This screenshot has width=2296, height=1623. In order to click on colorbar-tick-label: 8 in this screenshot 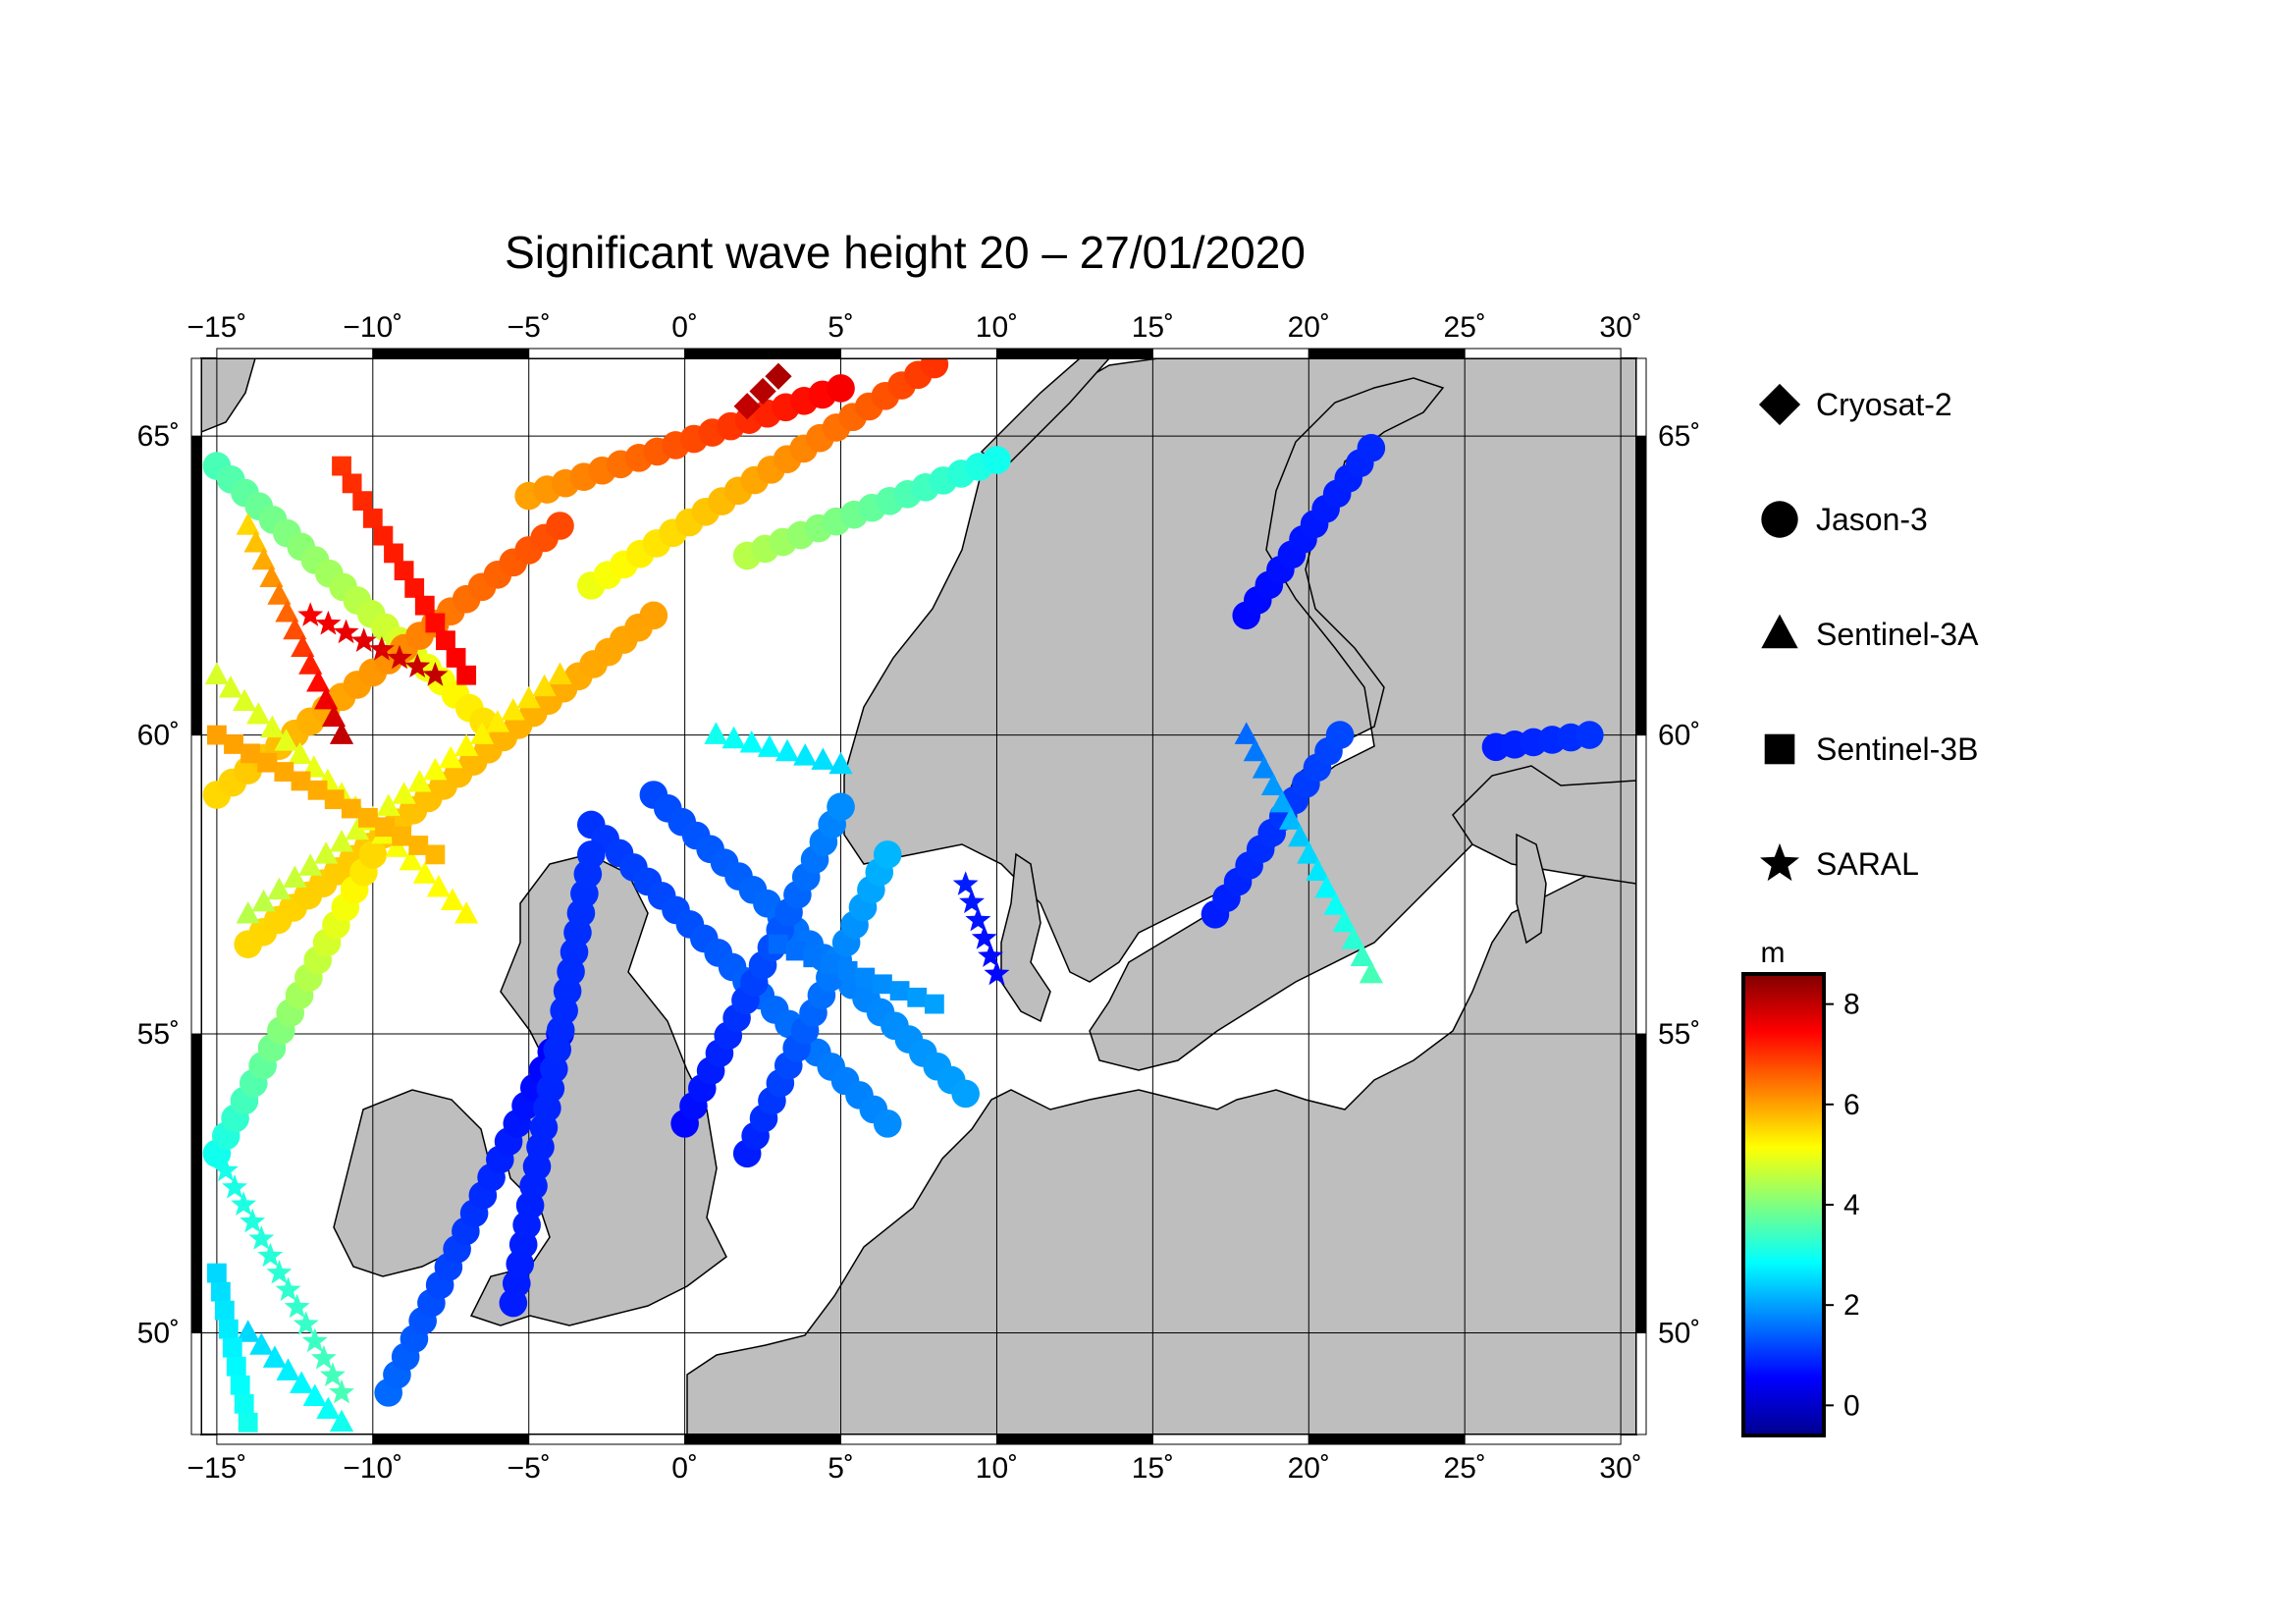, I will do `click(1852, 1005)`.